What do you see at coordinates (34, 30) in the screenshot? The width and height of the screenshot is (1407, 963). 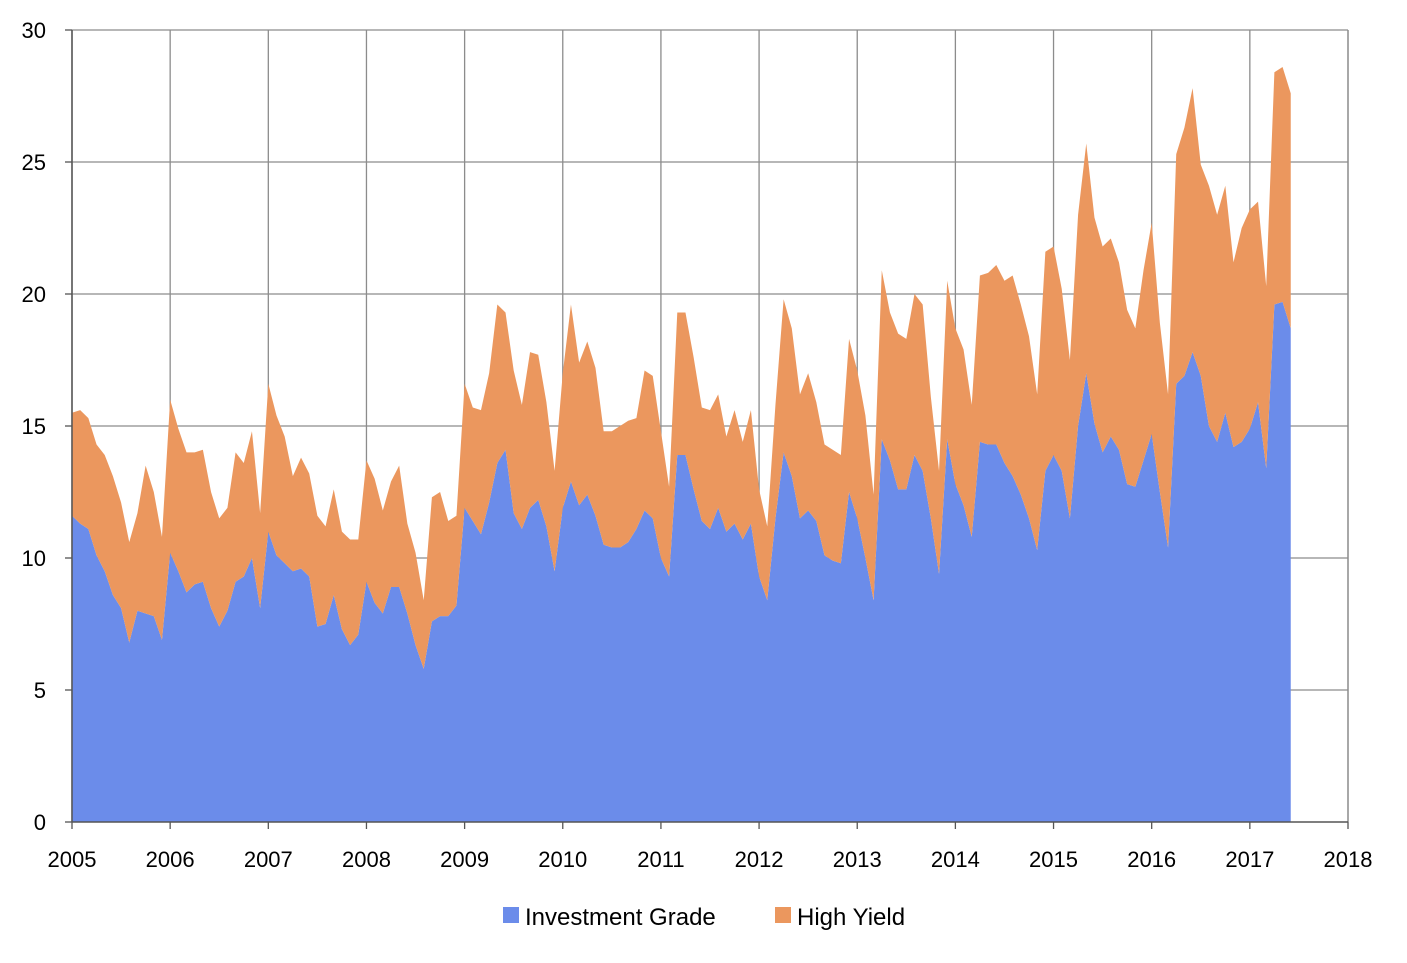 I see `y-tick-label: 30` at bounding box center [34, 30].